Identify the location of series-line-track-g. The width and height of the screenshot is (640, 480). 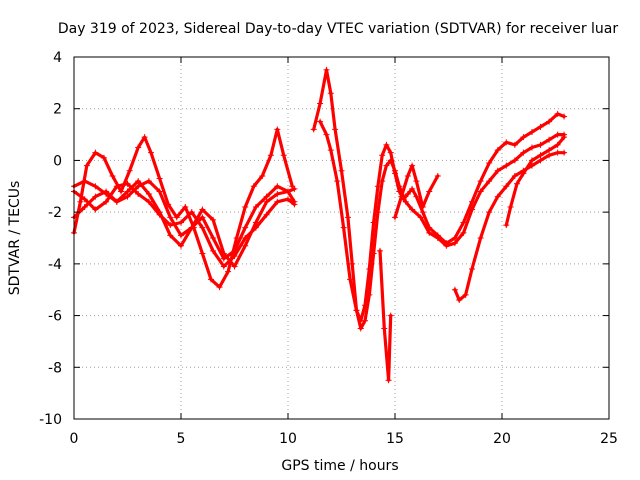
(385, 315).